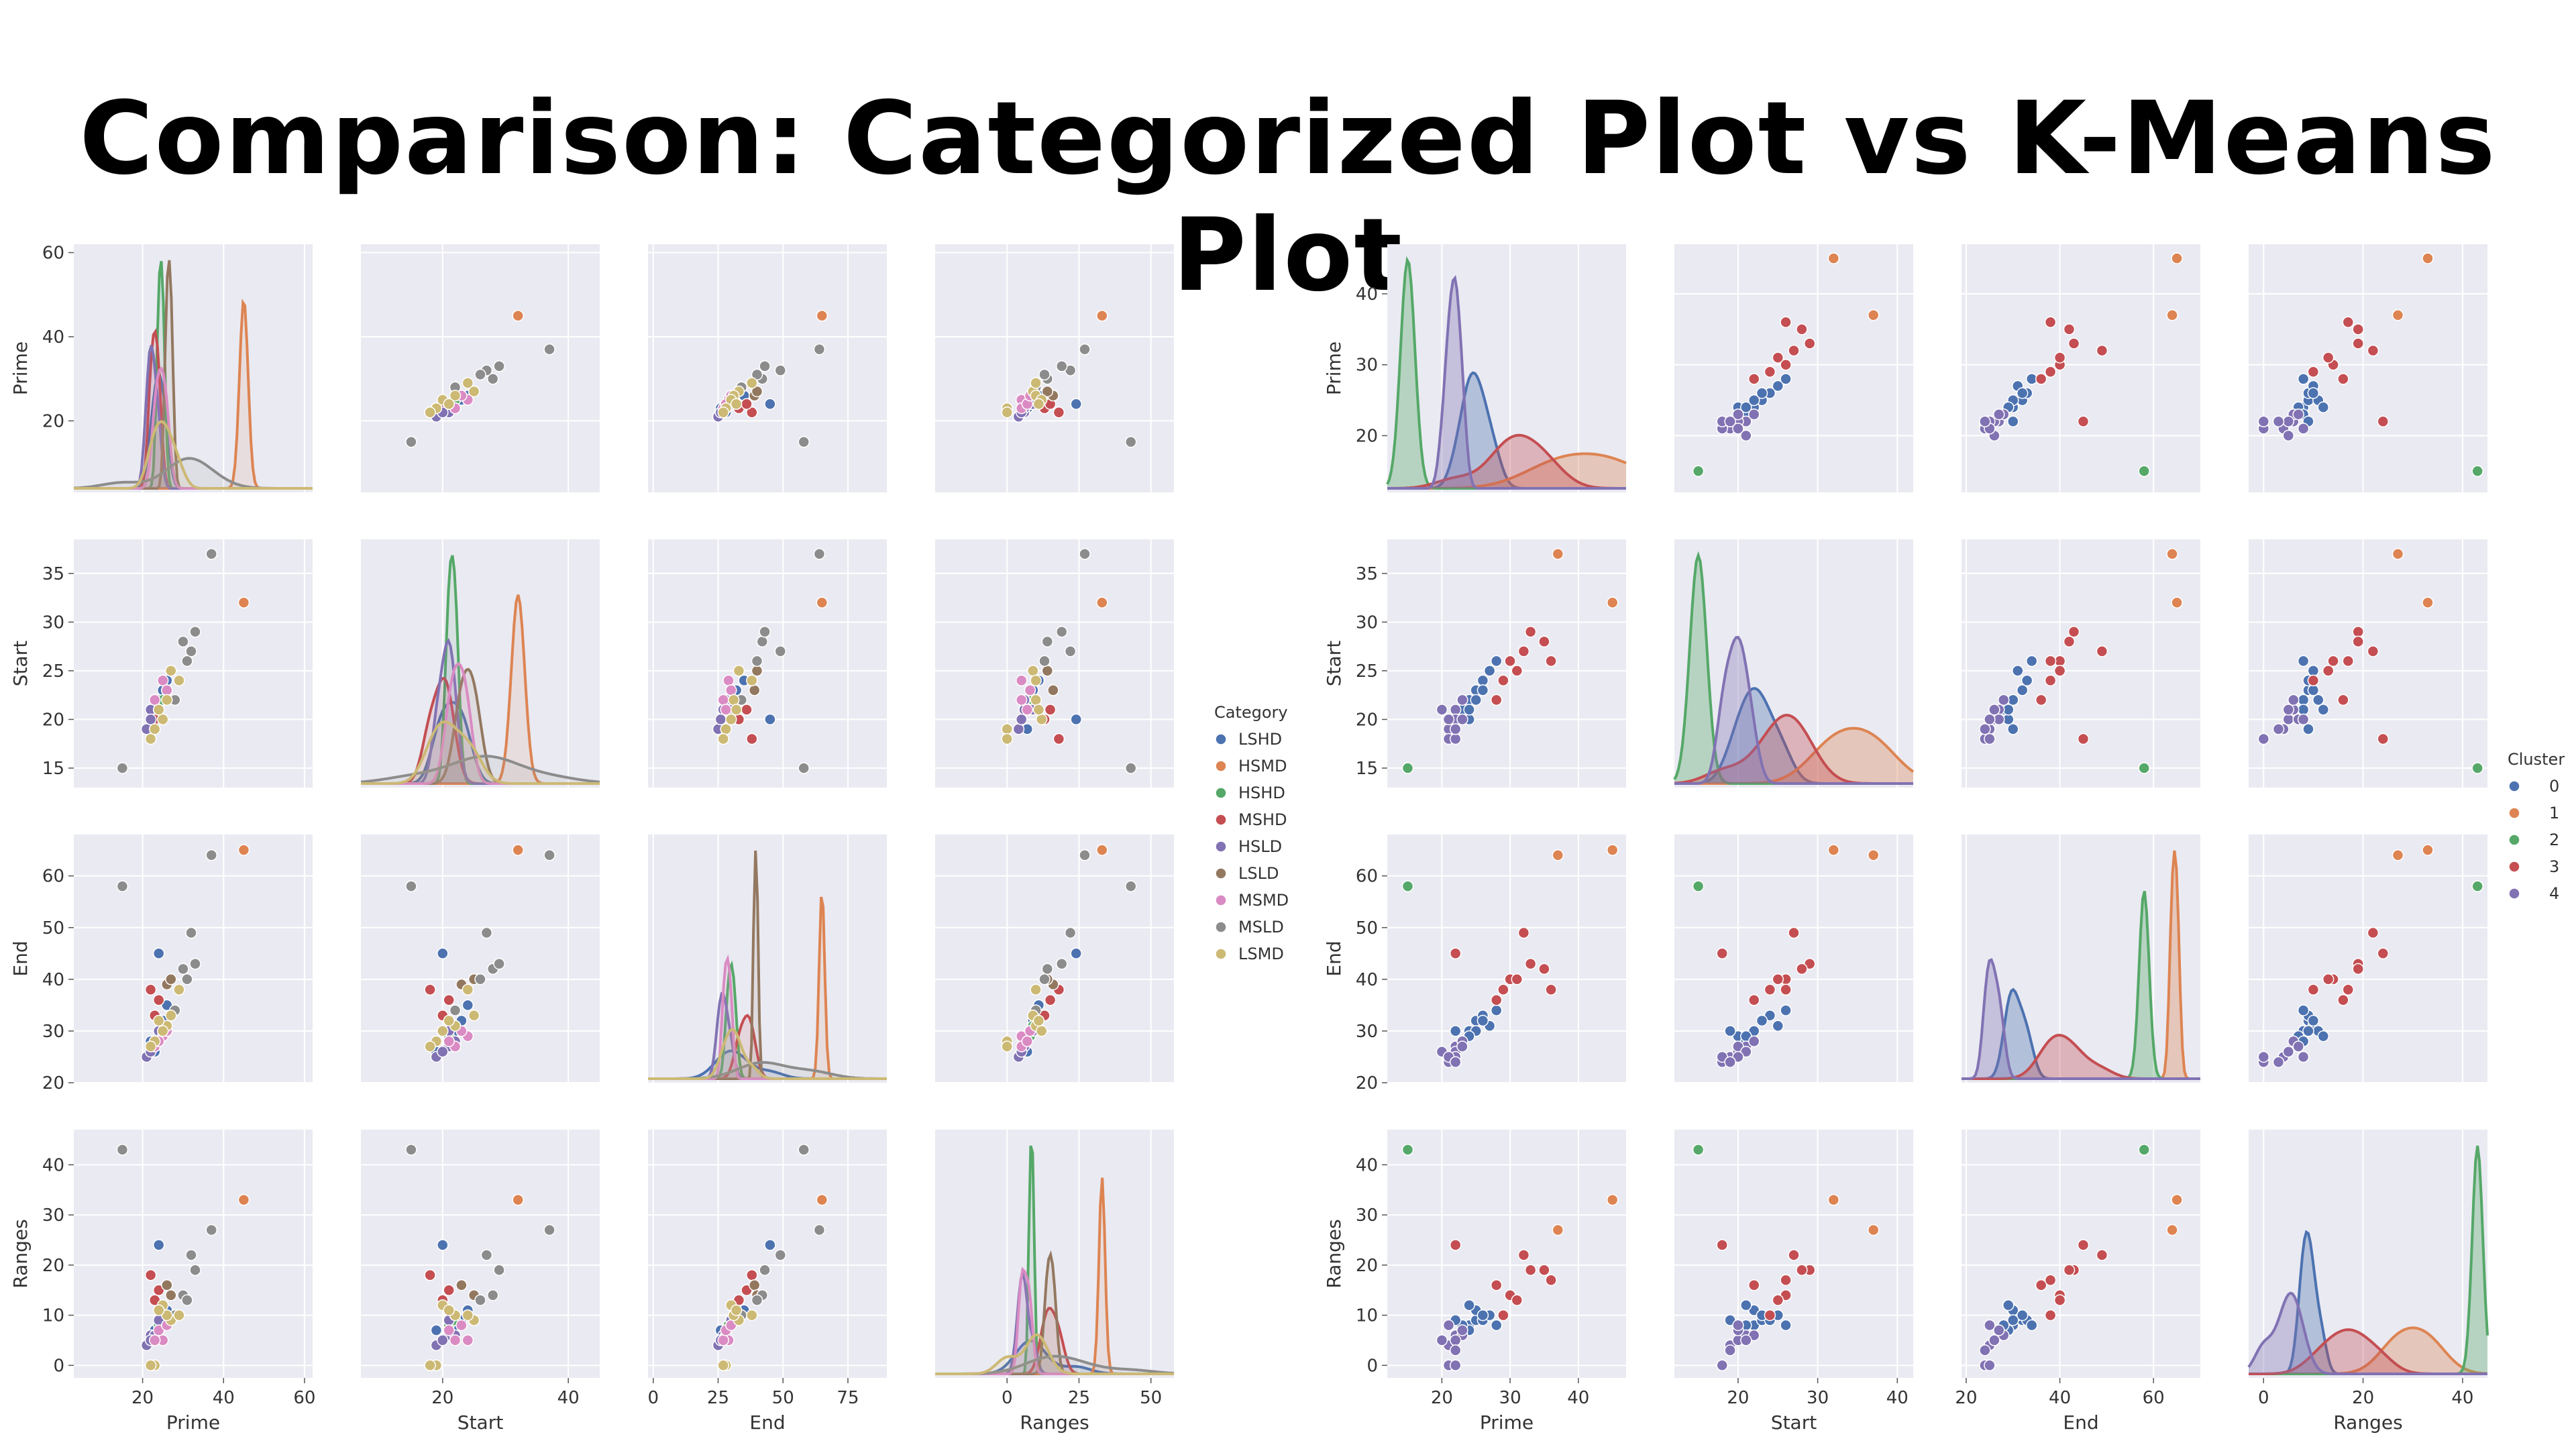 The width and height of the screenshot is (2576, 1449). I want to click on y-tick-label: 0, so click(58, 1366).